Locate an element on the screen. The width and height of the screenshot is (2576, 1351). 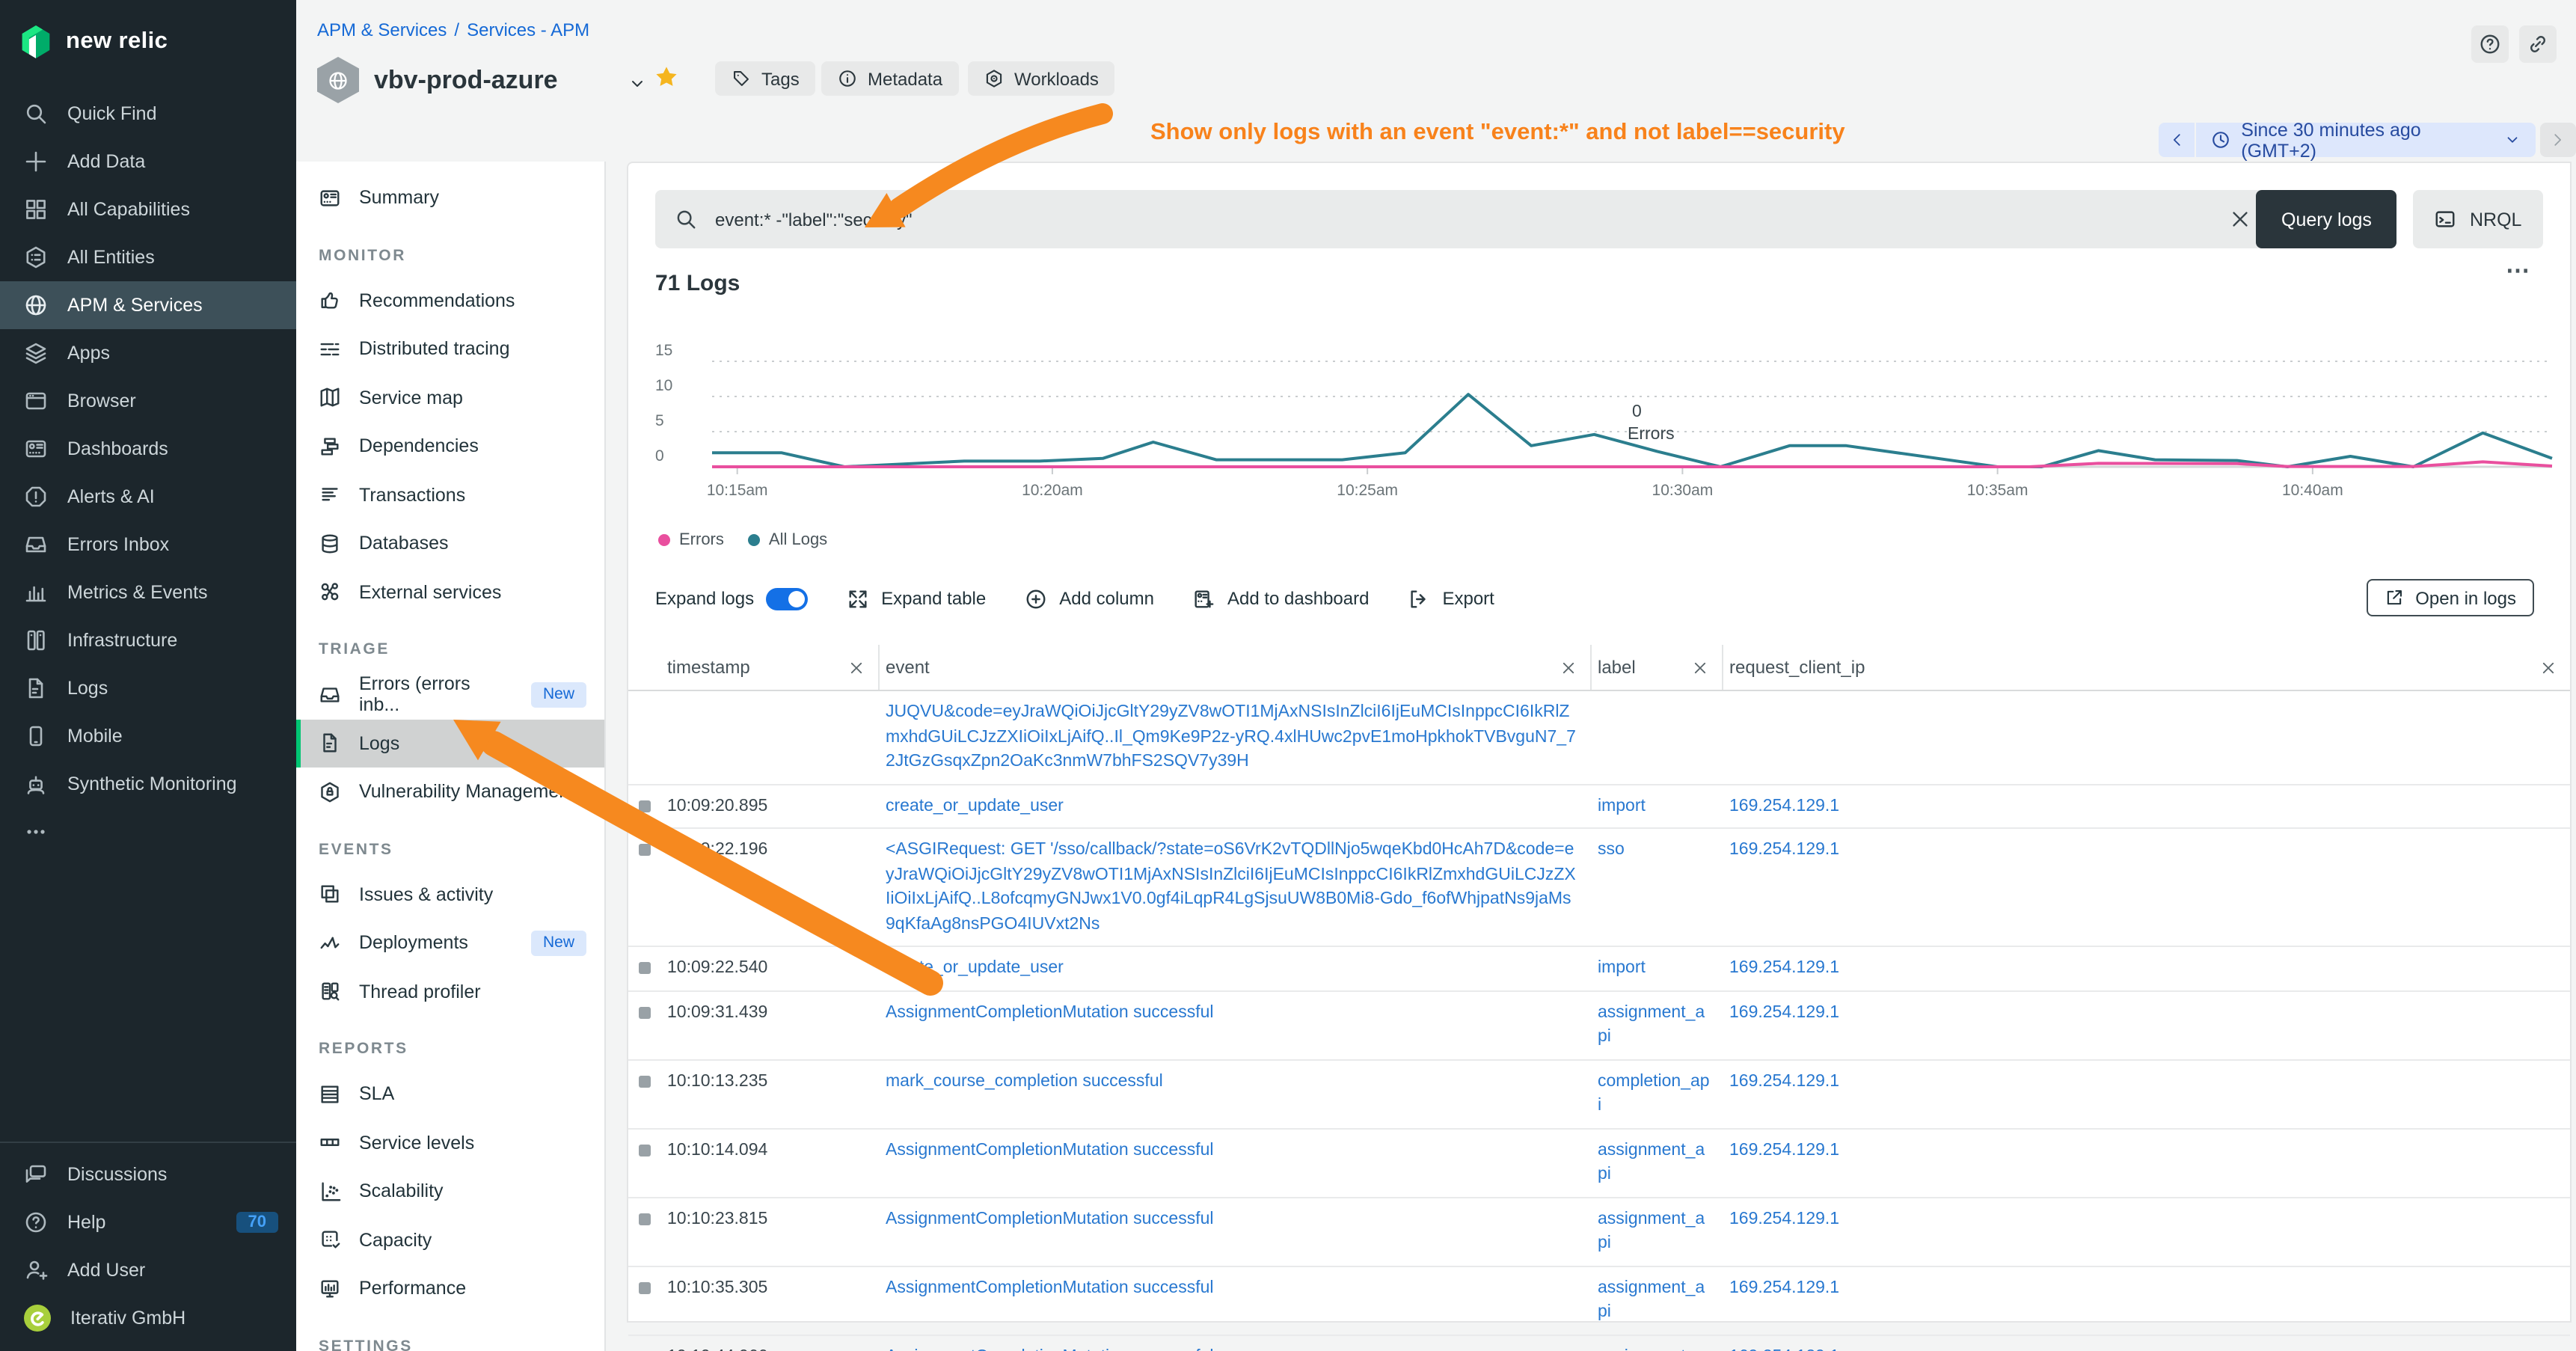
time-range-button: Since 30 minutes ago (GMT+2) is located at coordinates (2366, 140).